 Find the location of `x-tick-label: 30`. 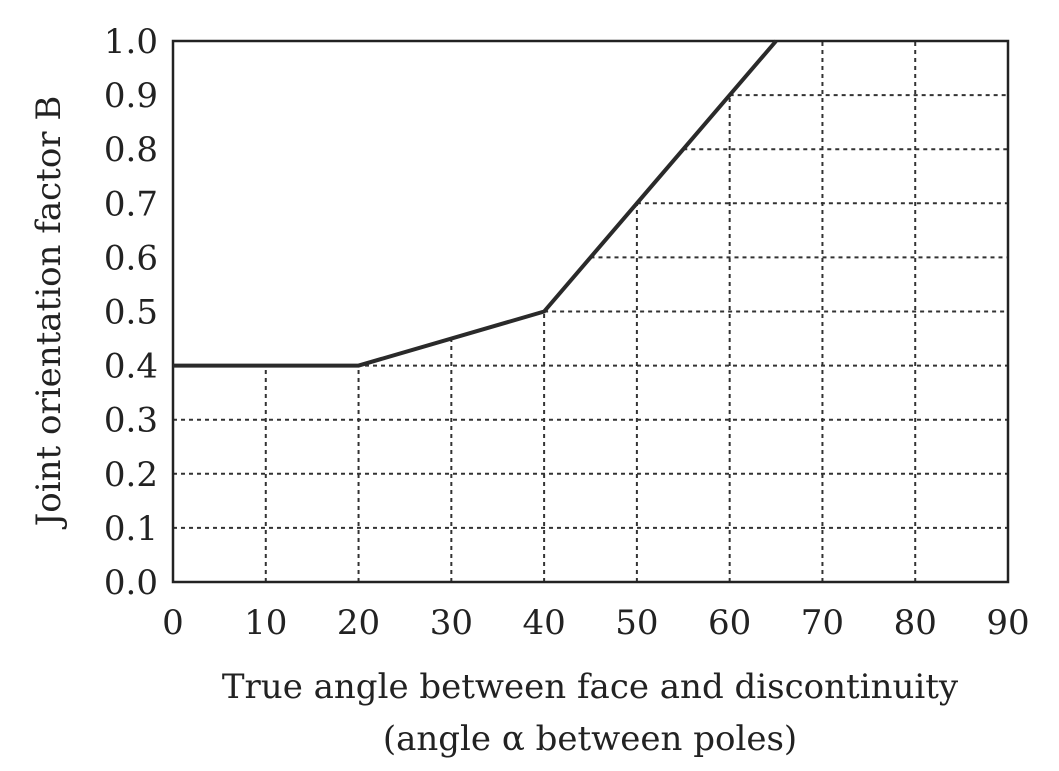

x-tick-label: 30 is located at coordinates (451, 623).